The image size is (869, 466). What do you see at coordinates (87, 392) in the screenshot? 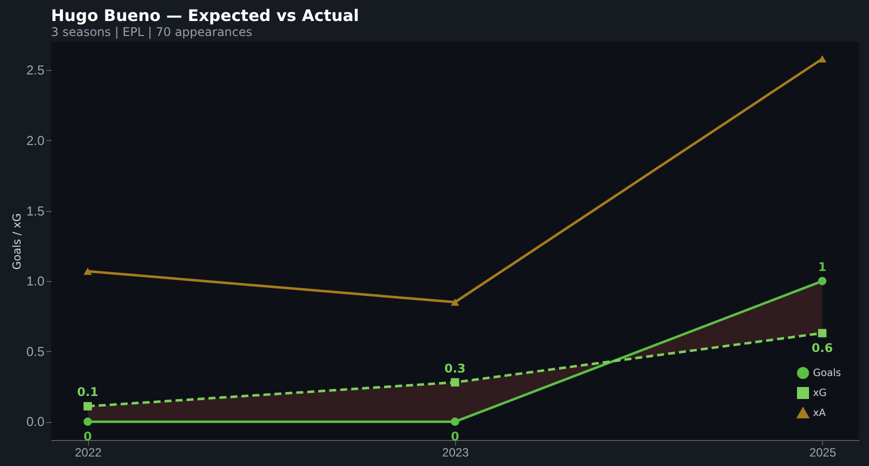
I see `data-label: 0.1` at bounding box center [87, 392].